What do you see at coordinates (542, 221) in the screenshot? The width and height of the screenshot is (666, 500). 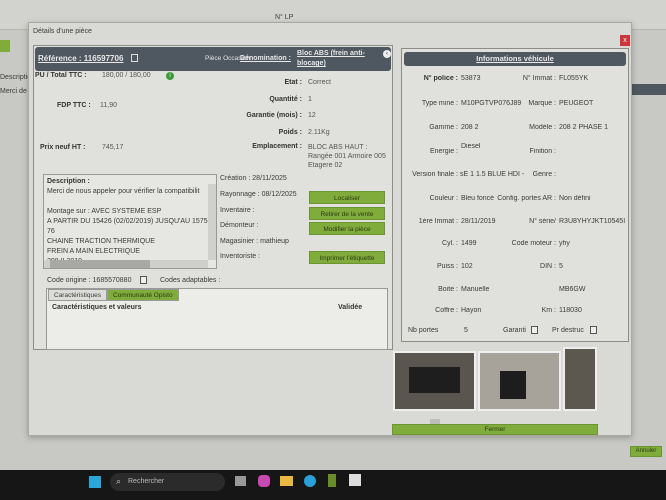 I see `vehicle-field-label: N° série/` at bounding box center [542, 221].